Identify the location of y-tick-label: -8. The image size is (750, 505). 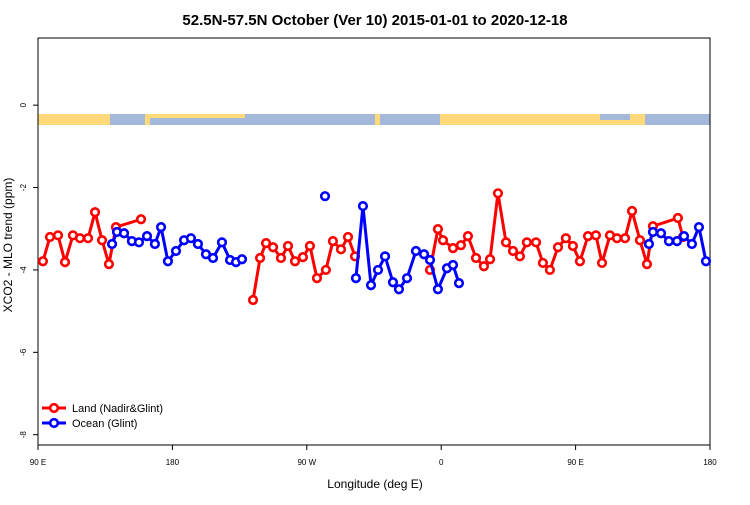
(23, 435).